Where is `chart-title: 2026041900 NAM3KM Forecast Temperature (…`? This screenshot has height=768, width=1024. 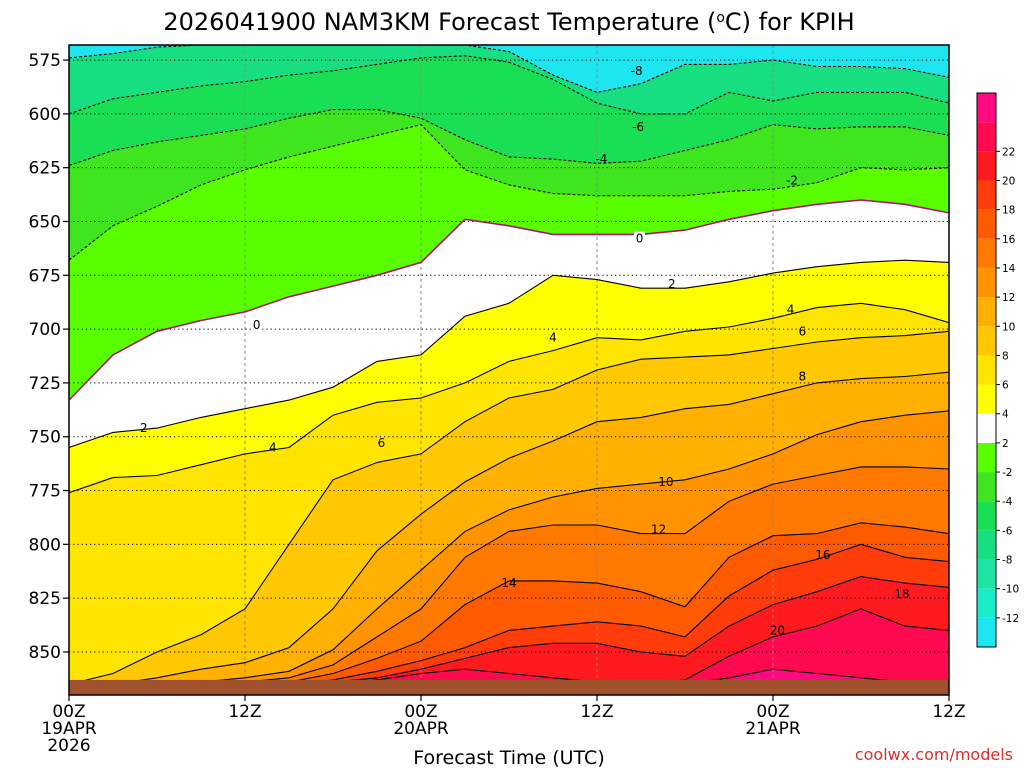
chart-title: 2026041900 NAM3KM Forecast Temperature (… is located at coordinates (508, 22).